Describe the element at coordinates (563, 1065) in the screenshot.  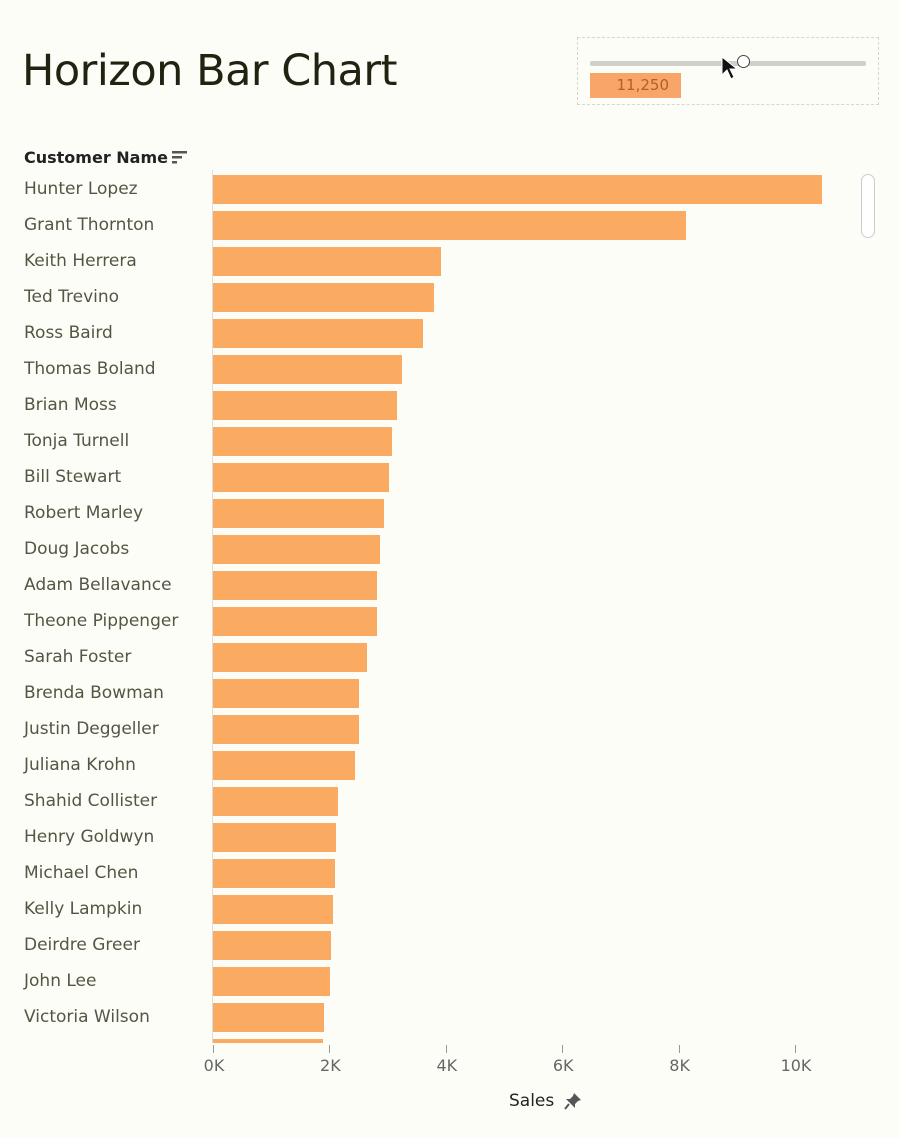
I see `x-tick-label: 6K` at that location.